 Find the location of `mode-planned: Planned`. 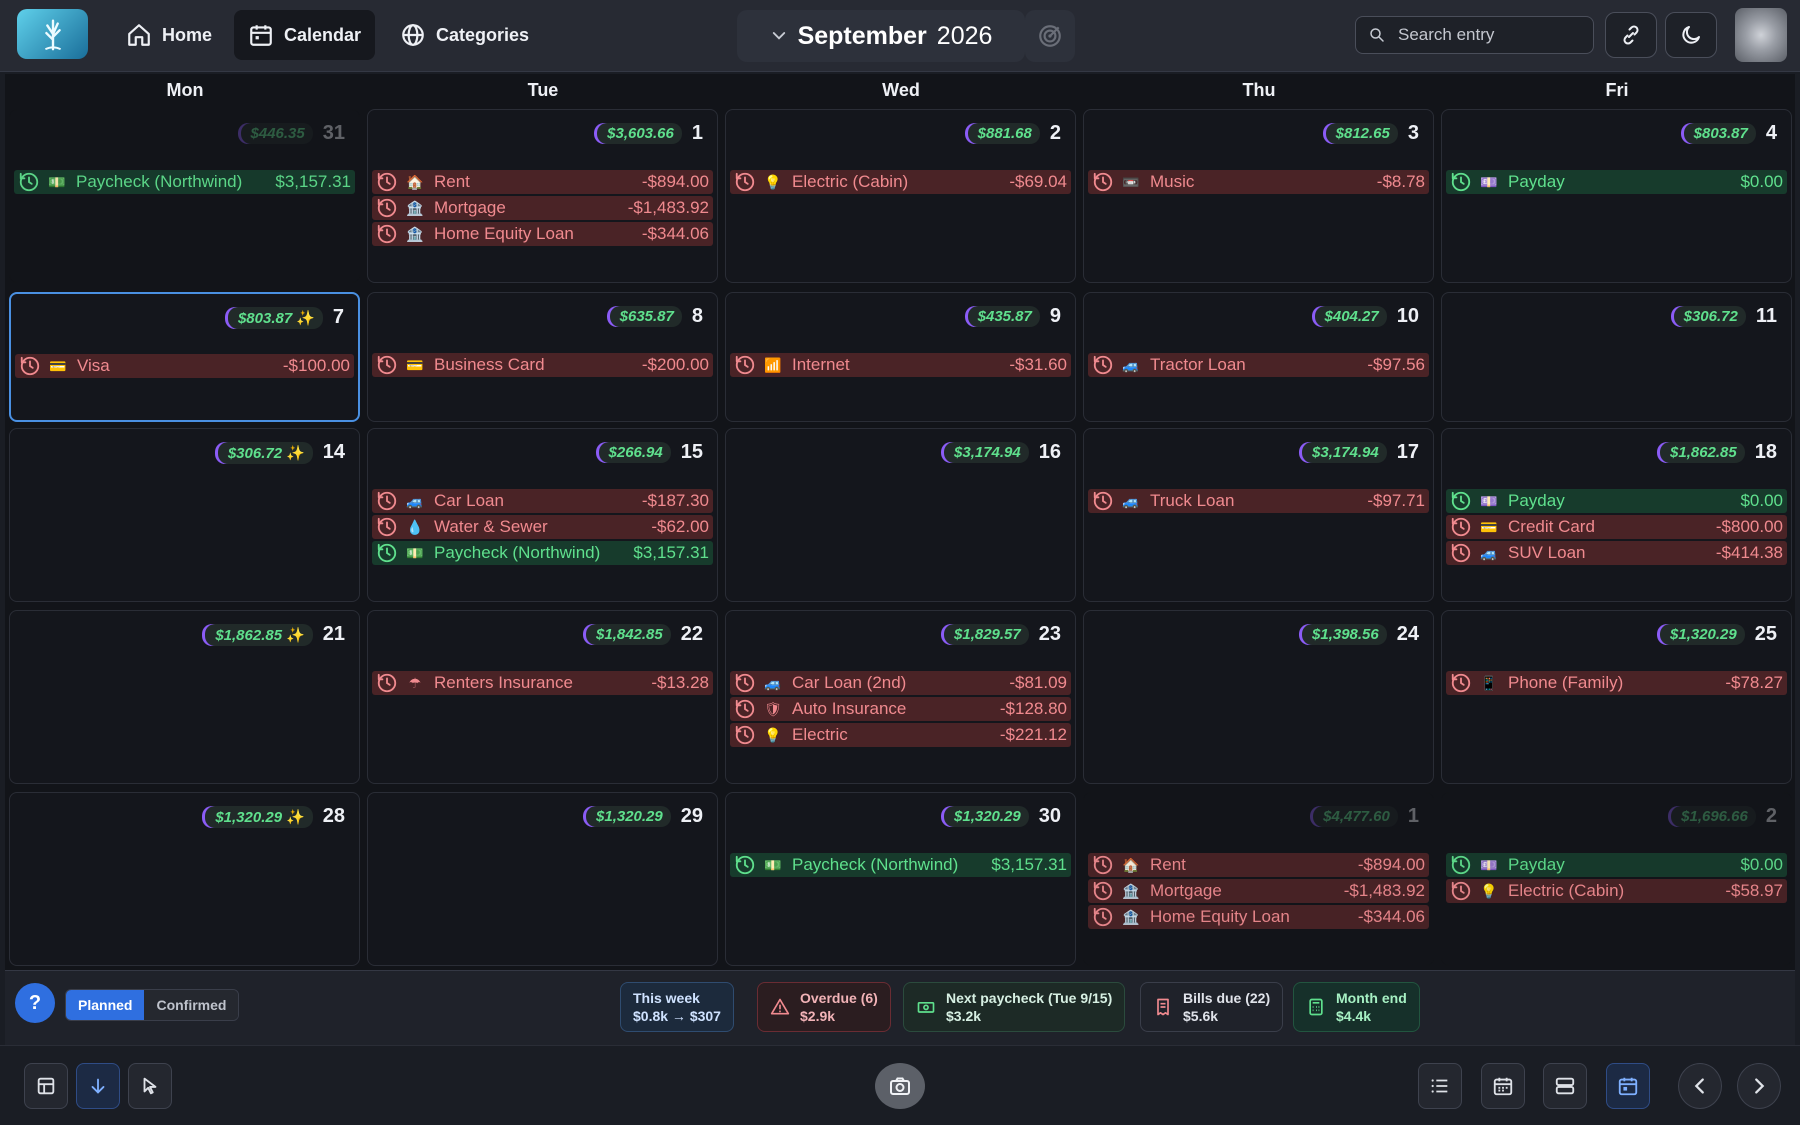

mode-planned: Planned is located at coordinates (105, 1005).